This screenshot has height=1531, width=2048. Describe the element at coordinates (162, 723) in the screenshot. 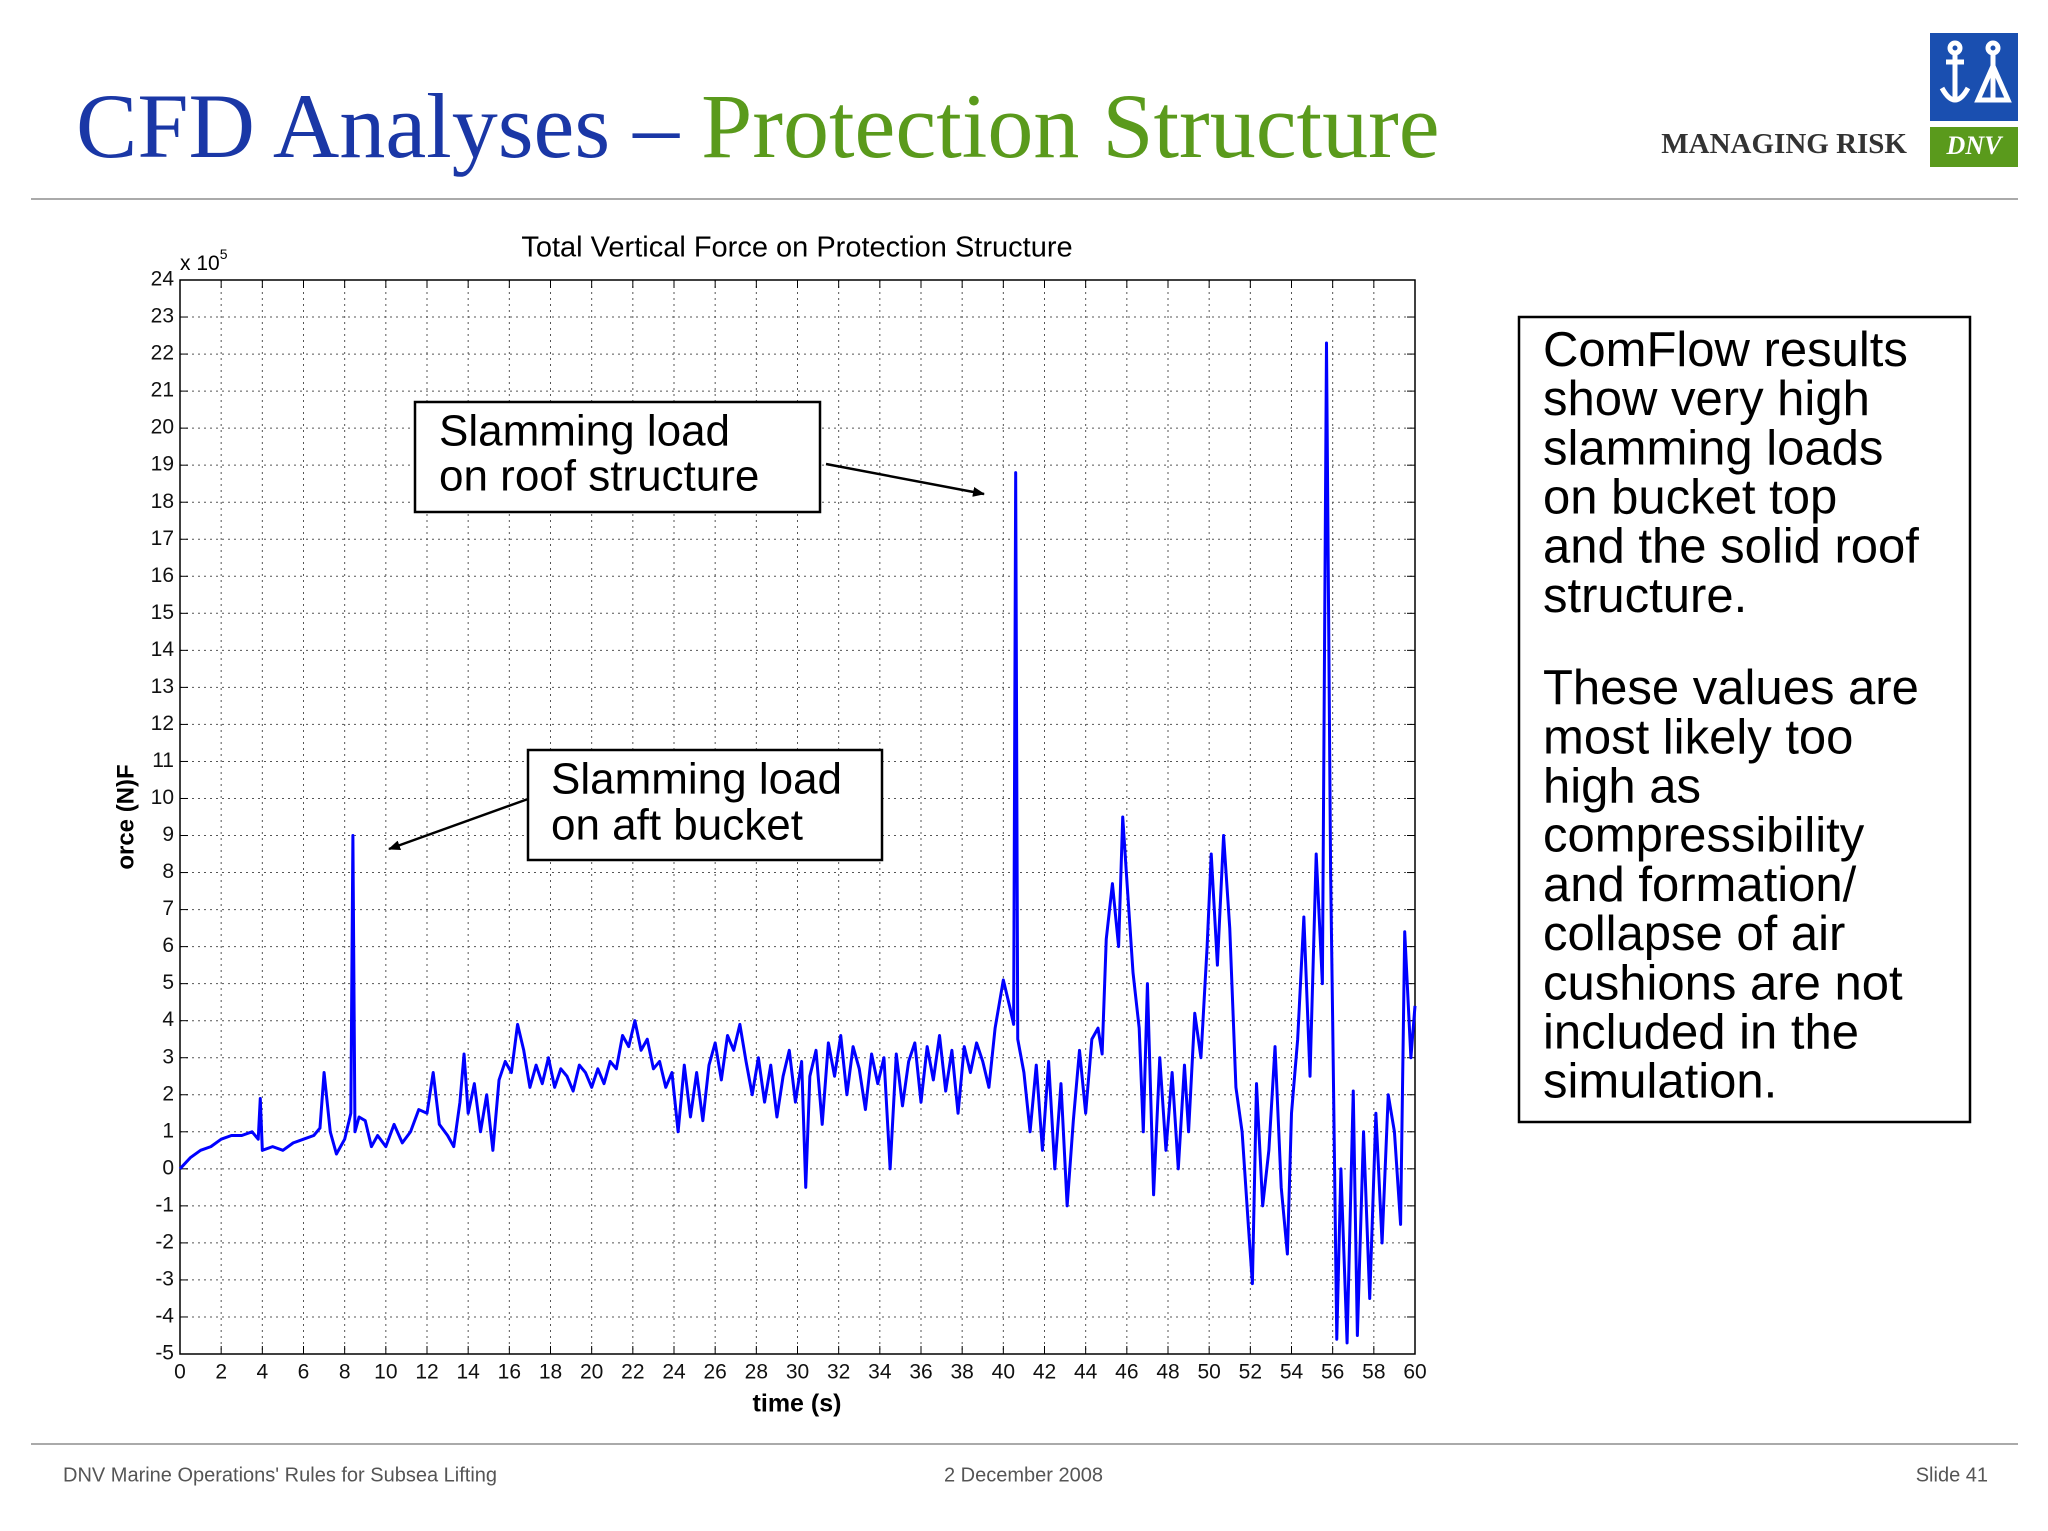

I see `y-tick-label: 12` at that location.